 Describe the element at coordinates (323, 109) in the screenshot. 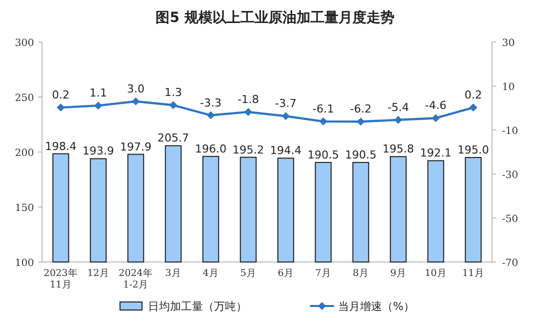

I see `data-label: -6.1` at that location.